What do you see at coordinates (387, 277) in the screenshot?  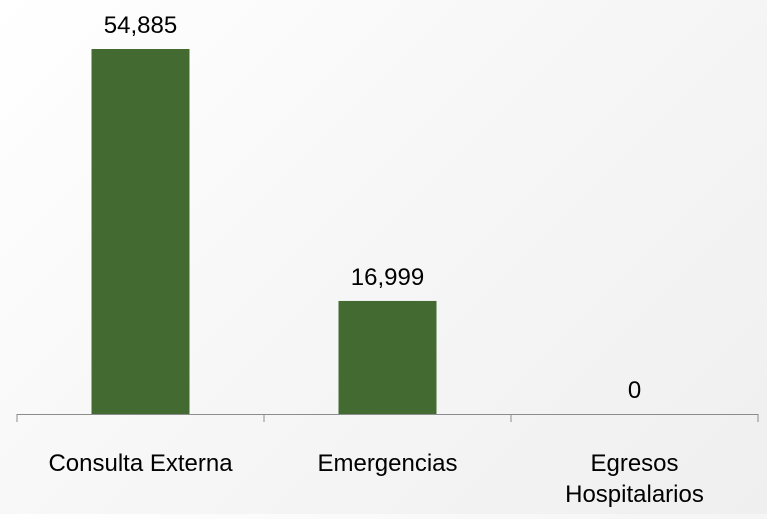 I see `data-label-emergencias: 16,999` at bounding box center [387, 277].